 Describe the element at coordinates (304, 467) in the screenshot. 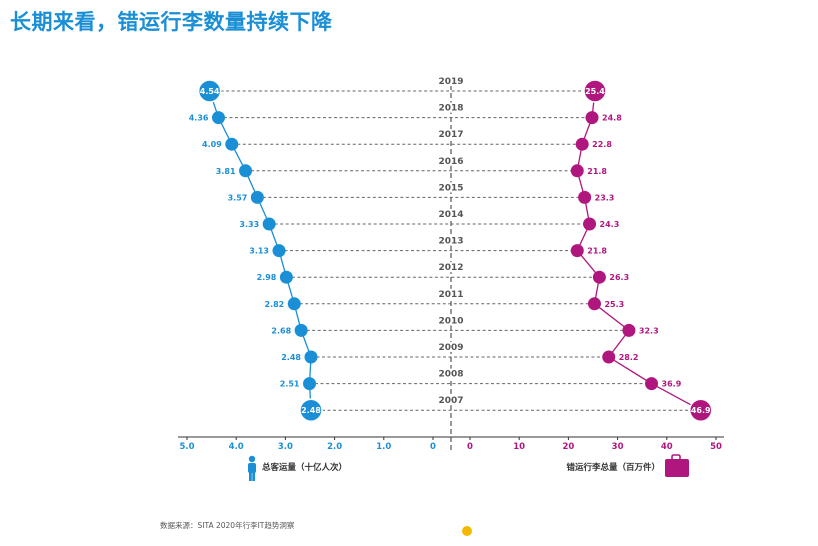

I see `passengers-legend-label: 总客运量（十亿人次）` at that location.